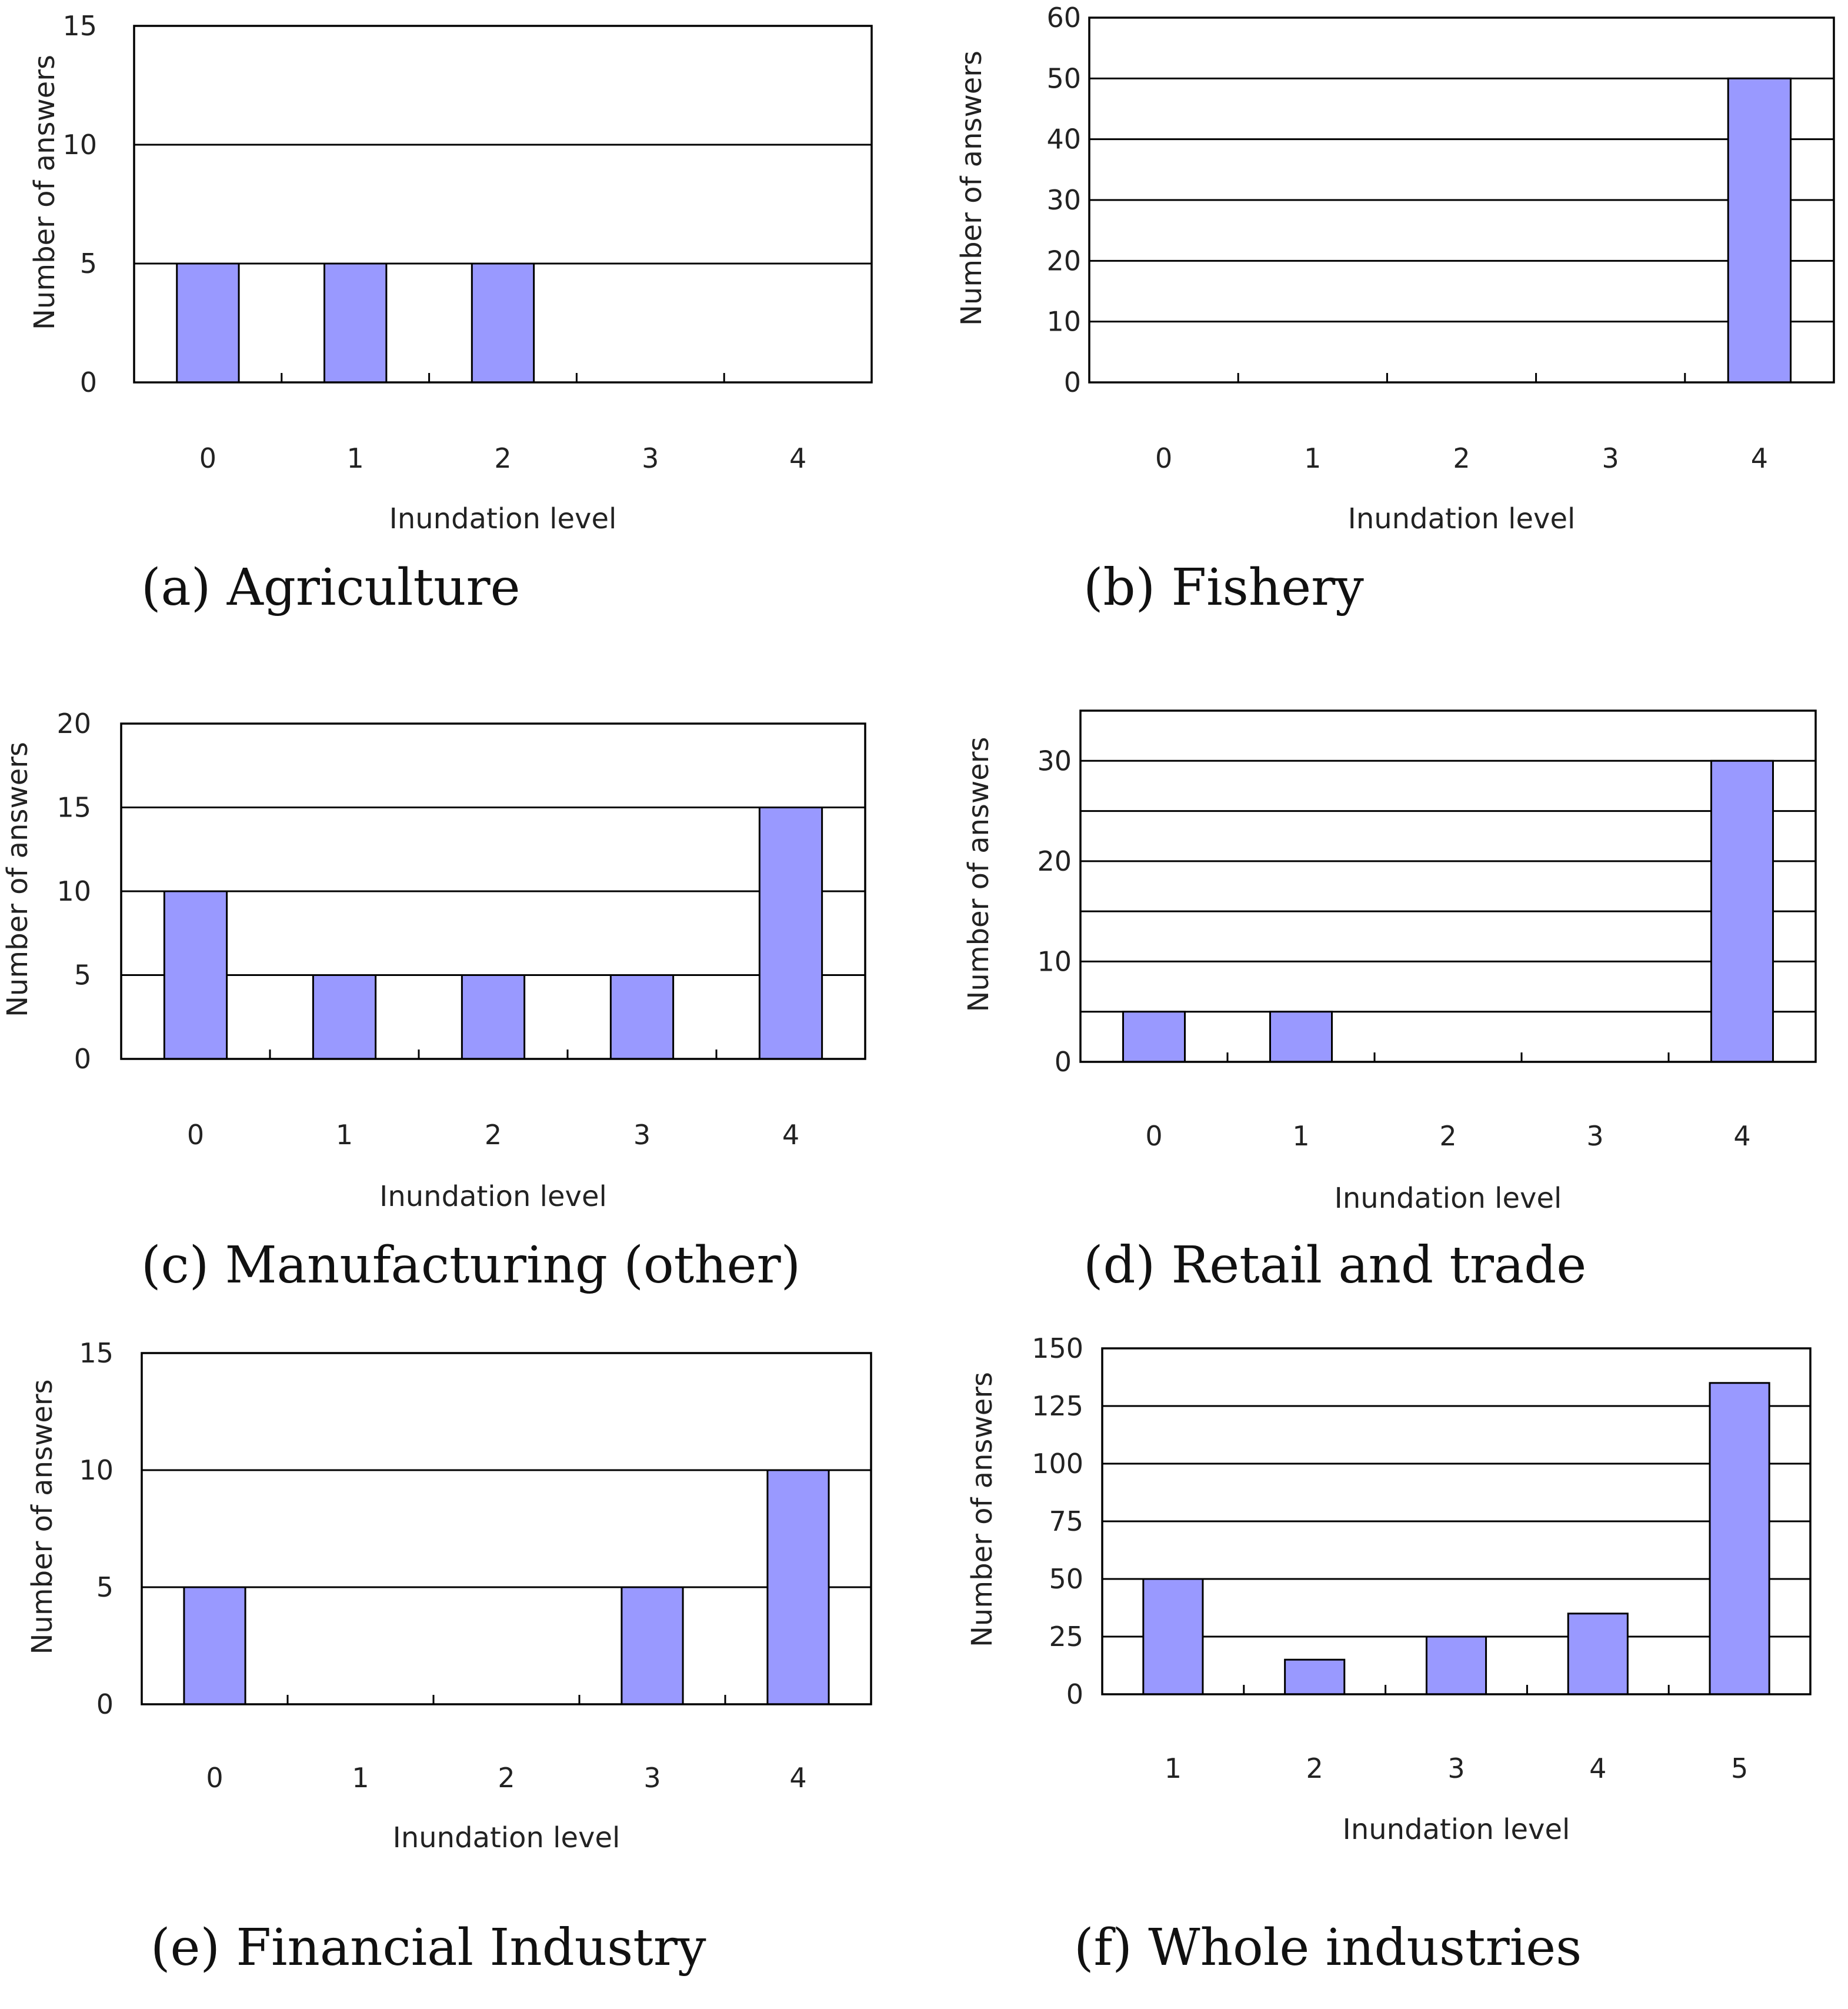  I want to click on chart-a-y-axis-label: Number of answers, so click(44, 192).